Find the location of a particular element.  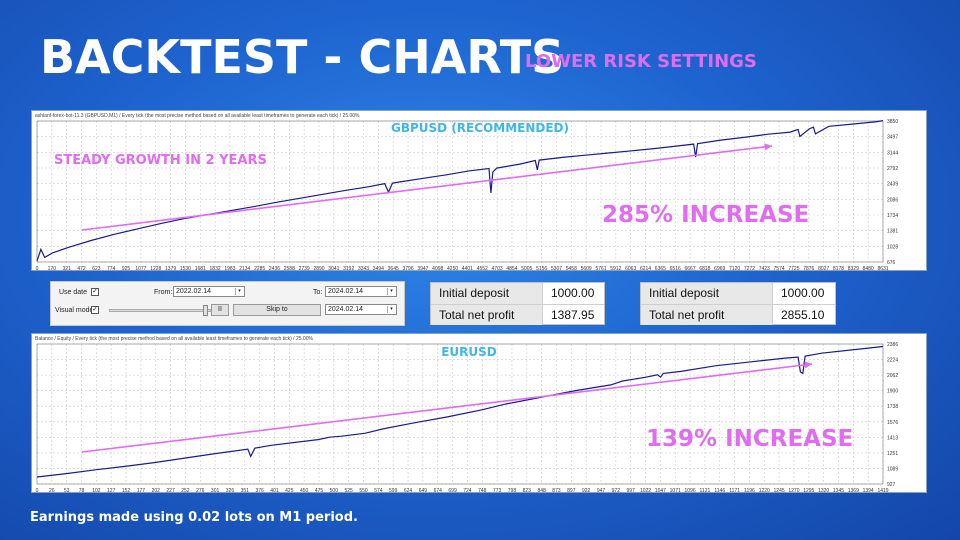

x-tick-label: 170 is located at coordinates (52, 269).